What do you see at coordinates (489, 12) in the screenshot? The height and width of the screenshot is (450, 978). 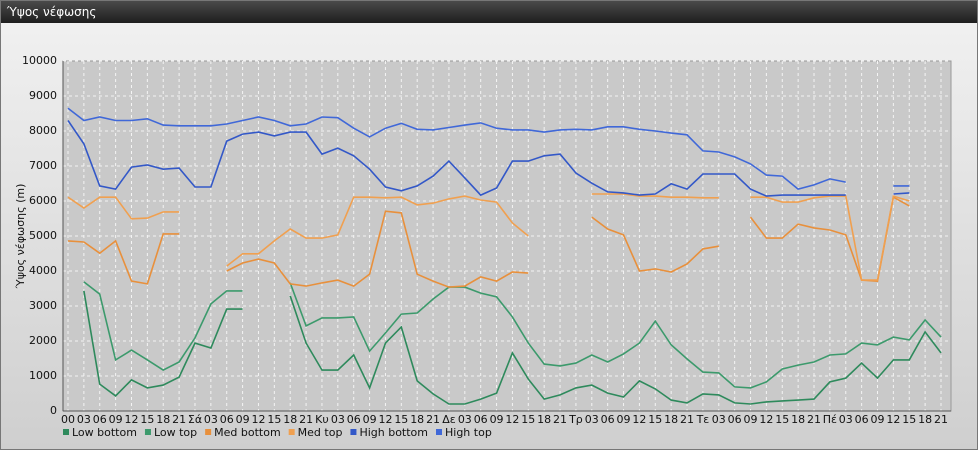 I see `window-title: Ύψος νέφωσης` at bounding box center [489, 12].